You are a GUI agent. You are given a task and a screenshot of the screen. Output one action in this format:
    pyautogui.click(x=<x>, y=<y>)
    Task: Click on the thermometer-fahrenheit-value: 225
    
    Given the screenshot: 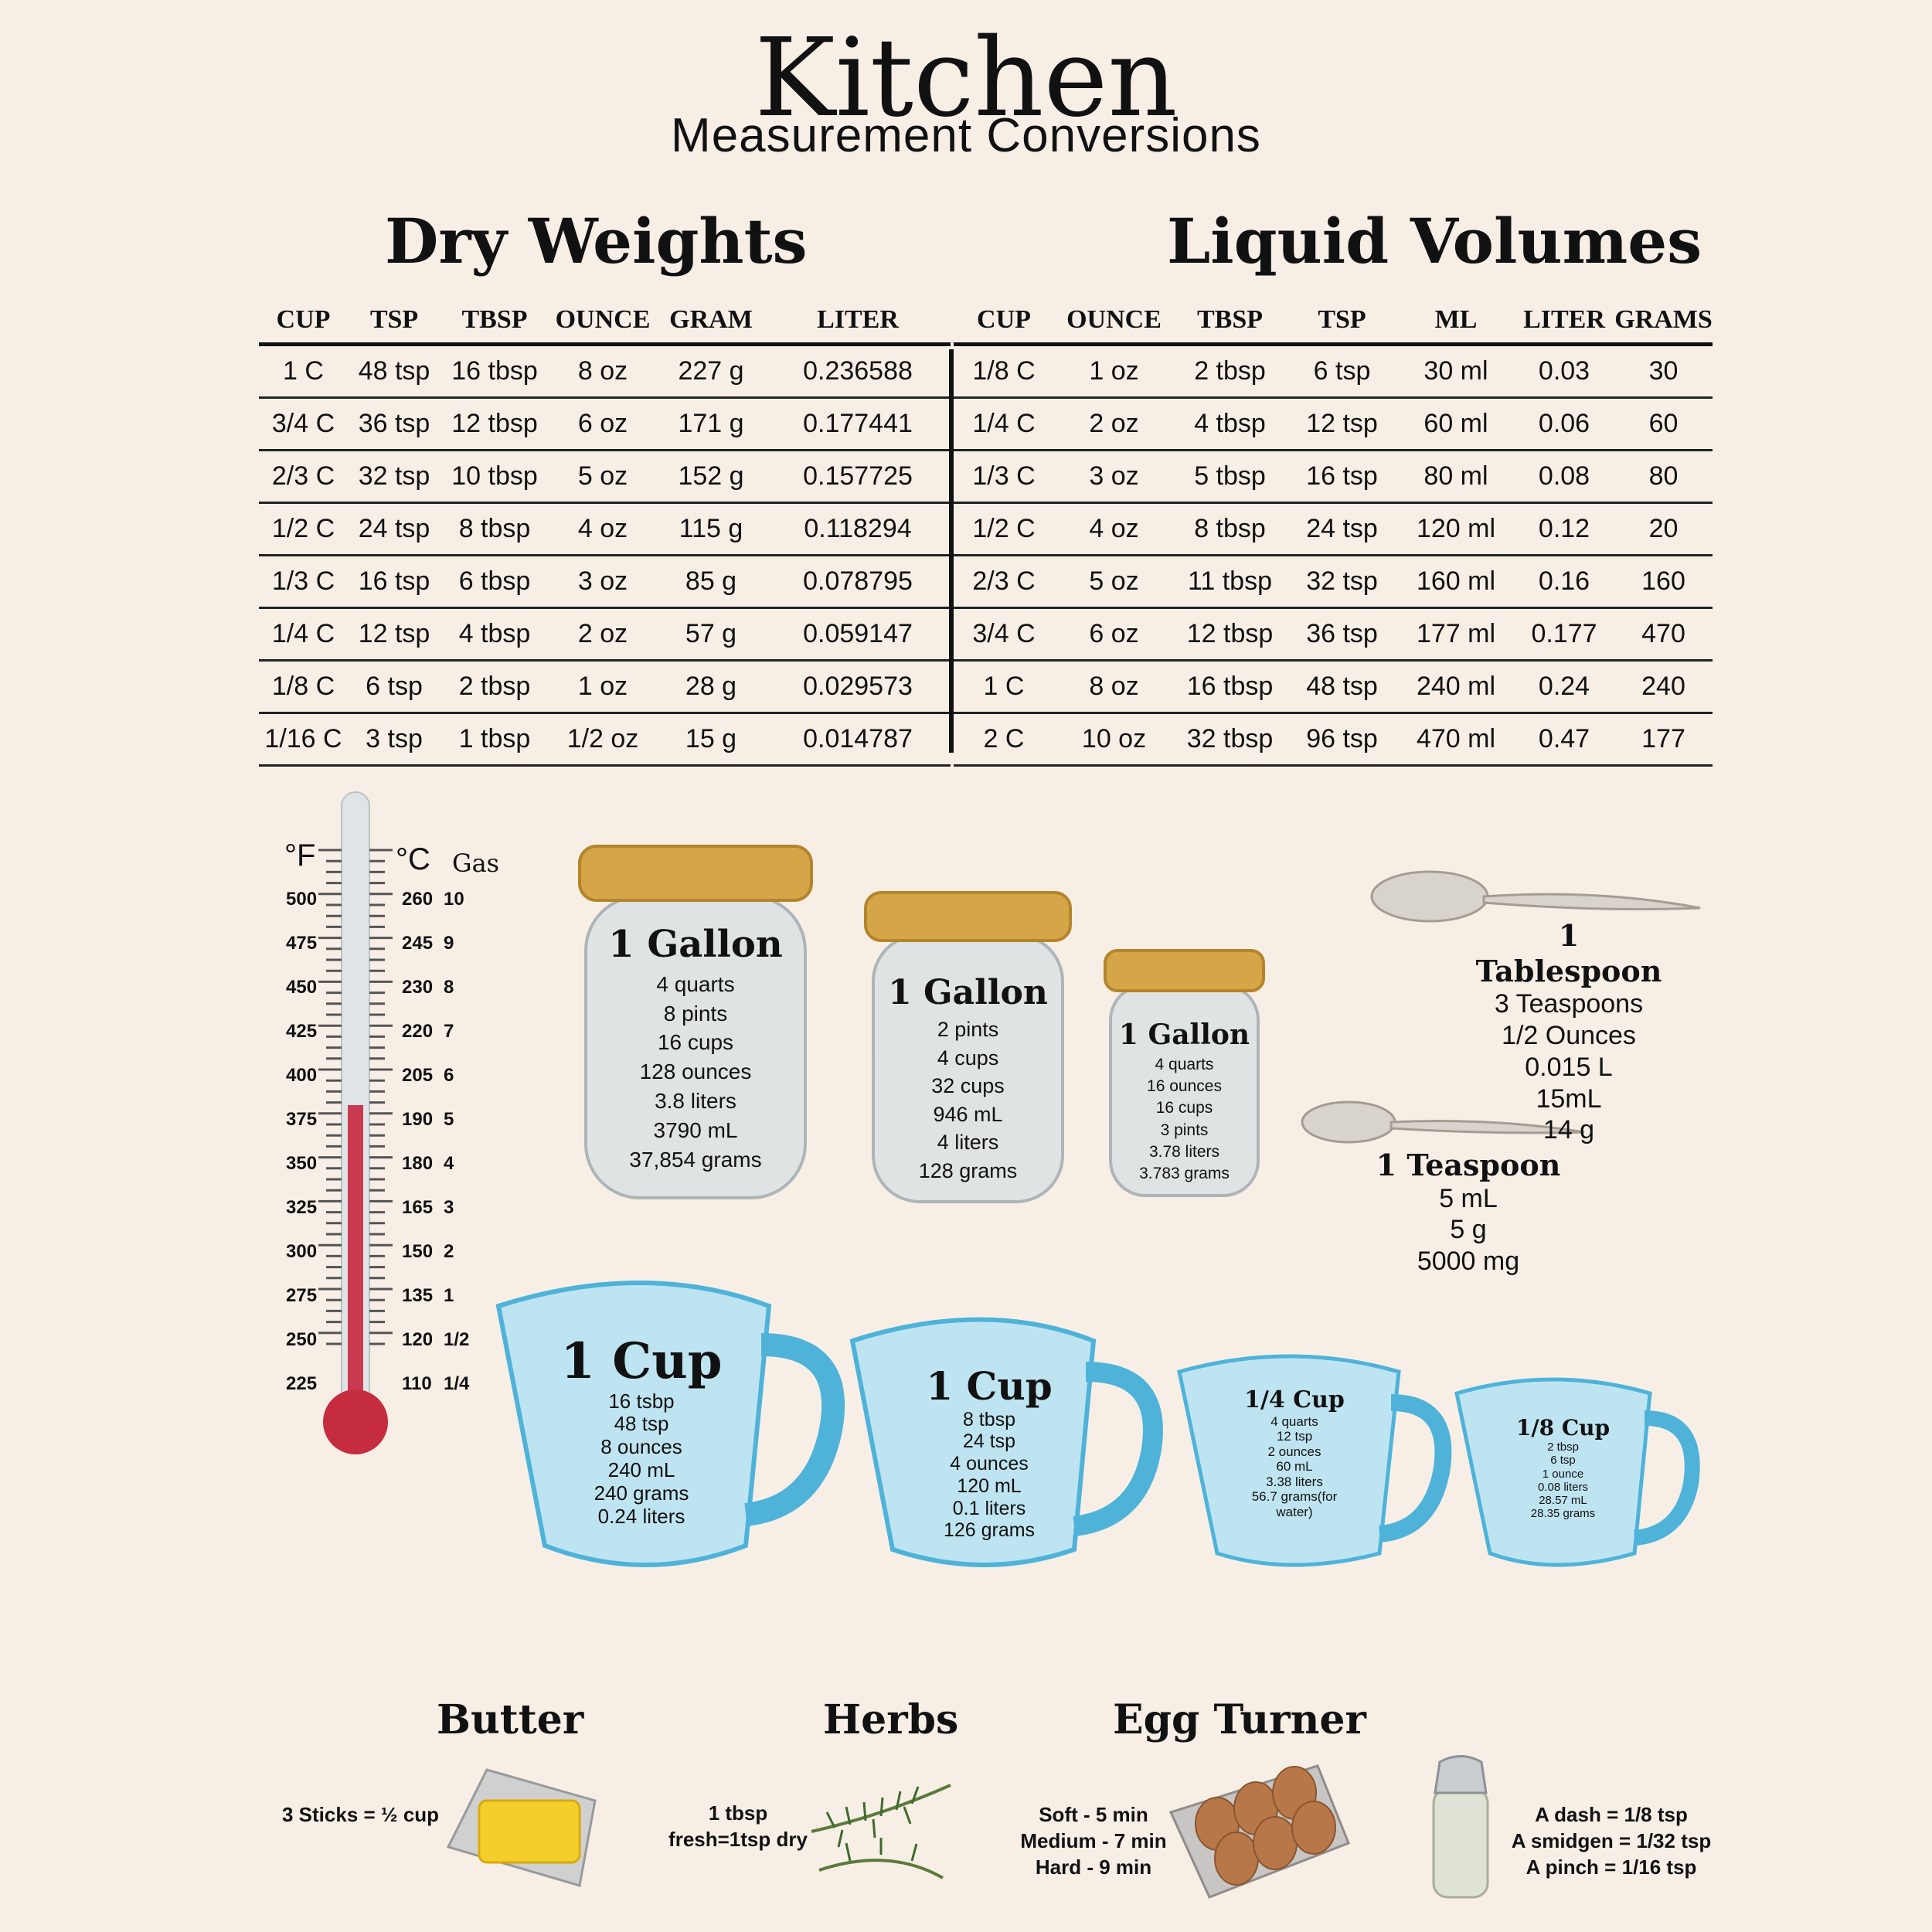 What is the action you would take?
    pyautogui.click(x=302, y=1383)
    